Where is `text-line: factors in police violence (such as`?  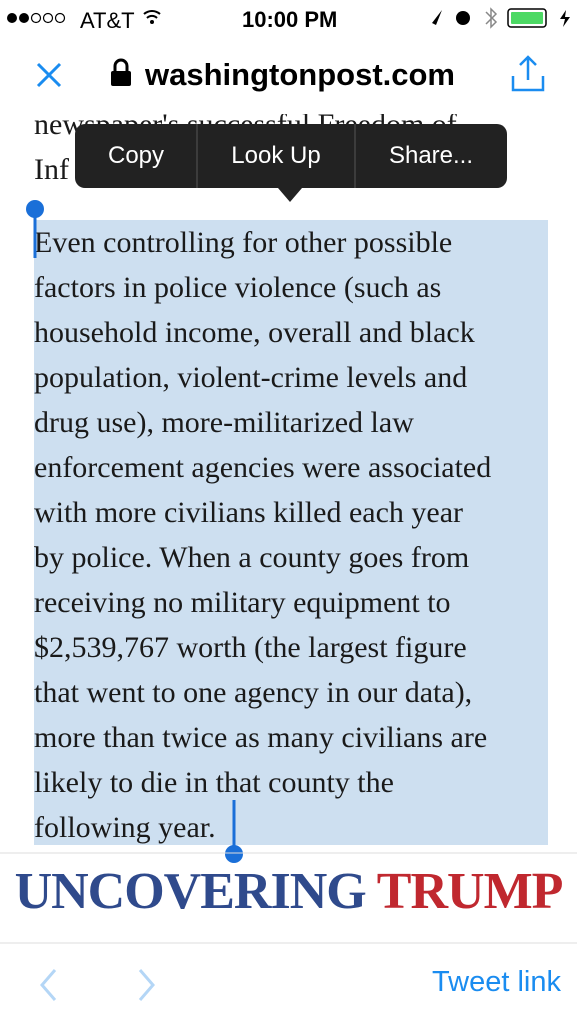
text-line: factors in police violence (such as is located at coordinates (238, 287).